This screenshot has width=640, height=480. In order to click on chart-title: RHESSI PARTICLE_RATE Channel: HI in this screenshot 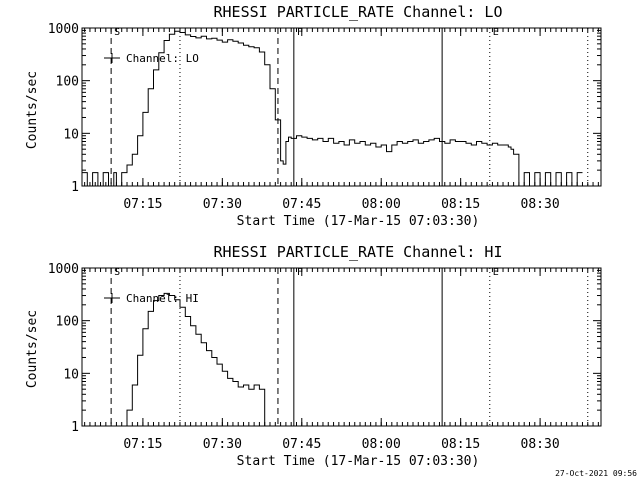, I will do `click(358, 252)`.